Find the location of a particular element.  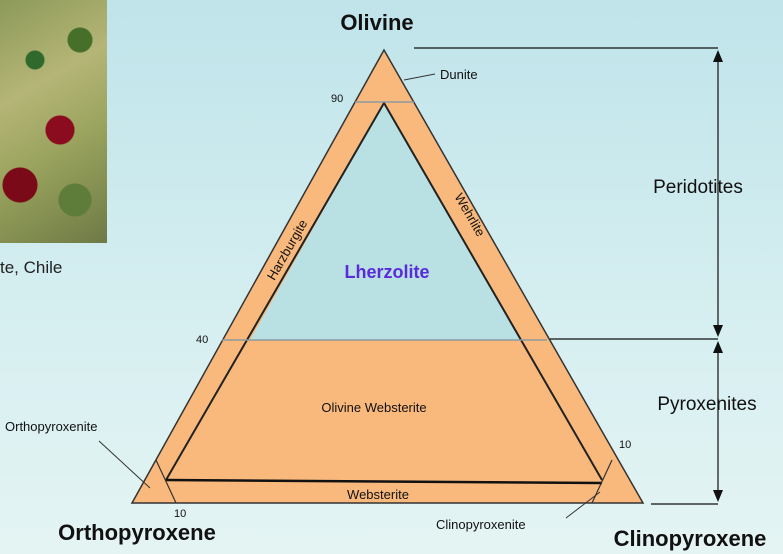

arrow-up-mid is located at coordinates (718, 347).